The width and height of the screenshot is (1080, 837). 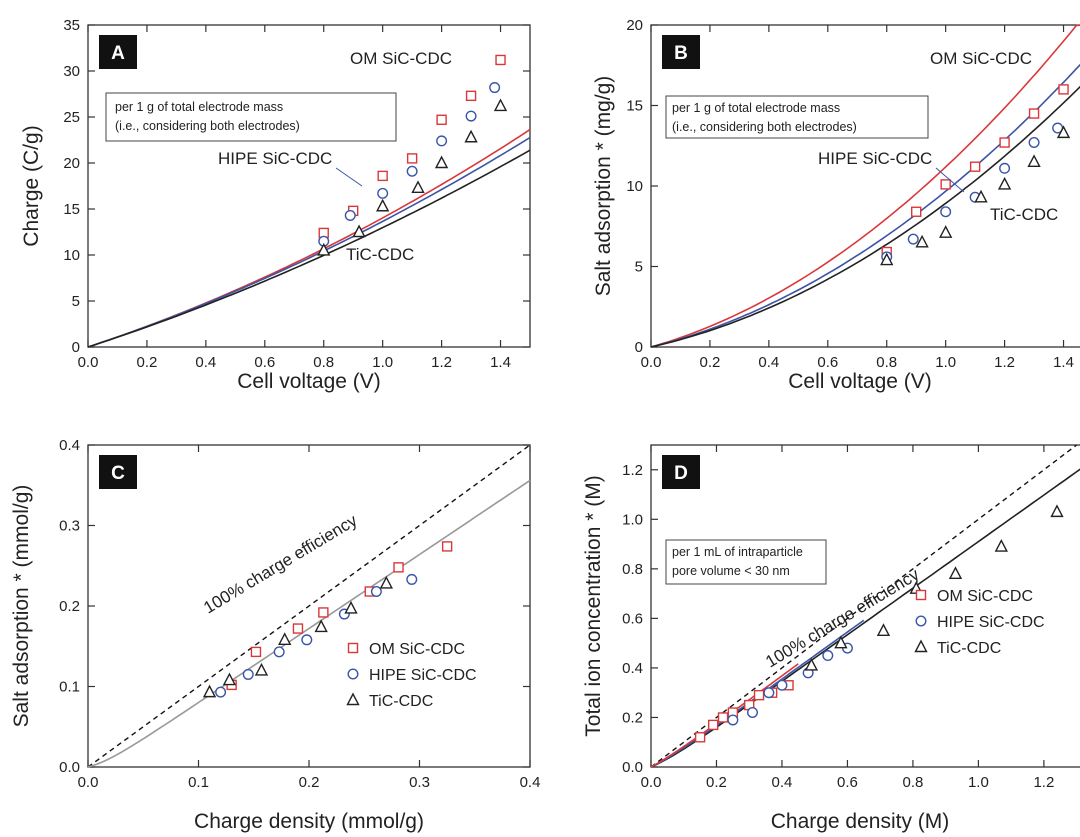 What do you see at coordinates (71, 209) in the screenshot?
I see `y-tick-label: 15` at bounding box center [71, 209].